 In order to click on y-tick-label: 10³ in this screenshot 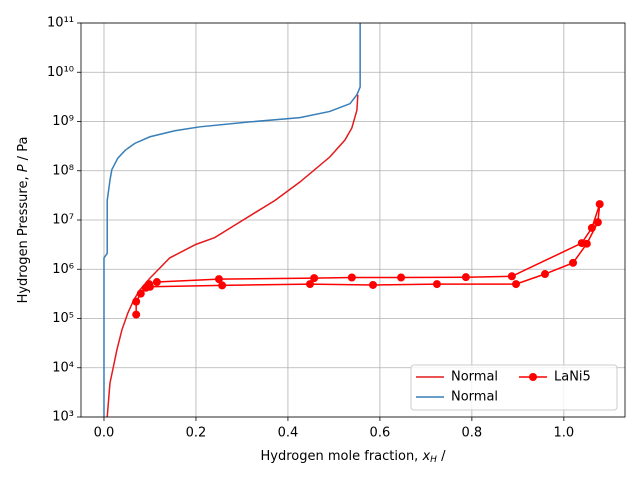, I will do `click(63, 417)`.